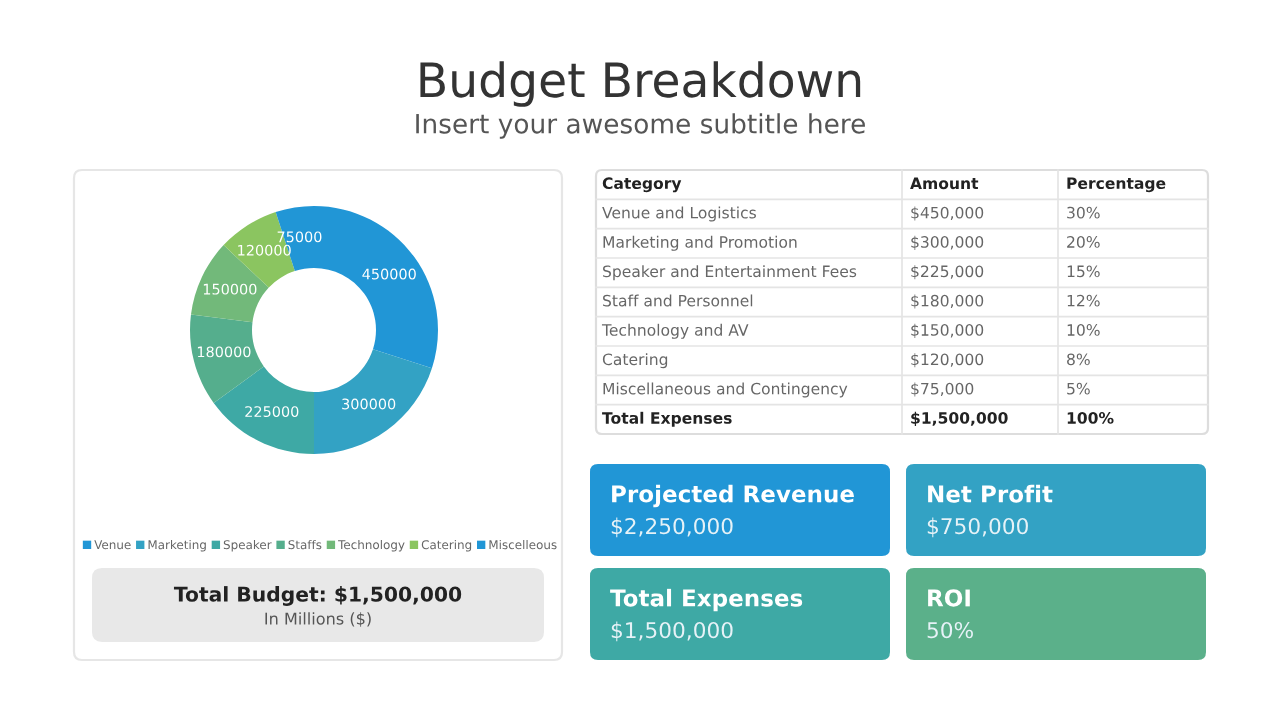 This screenshot has height=720, width=1280. I want to click on text: Total Expenses, so click(706, 600).